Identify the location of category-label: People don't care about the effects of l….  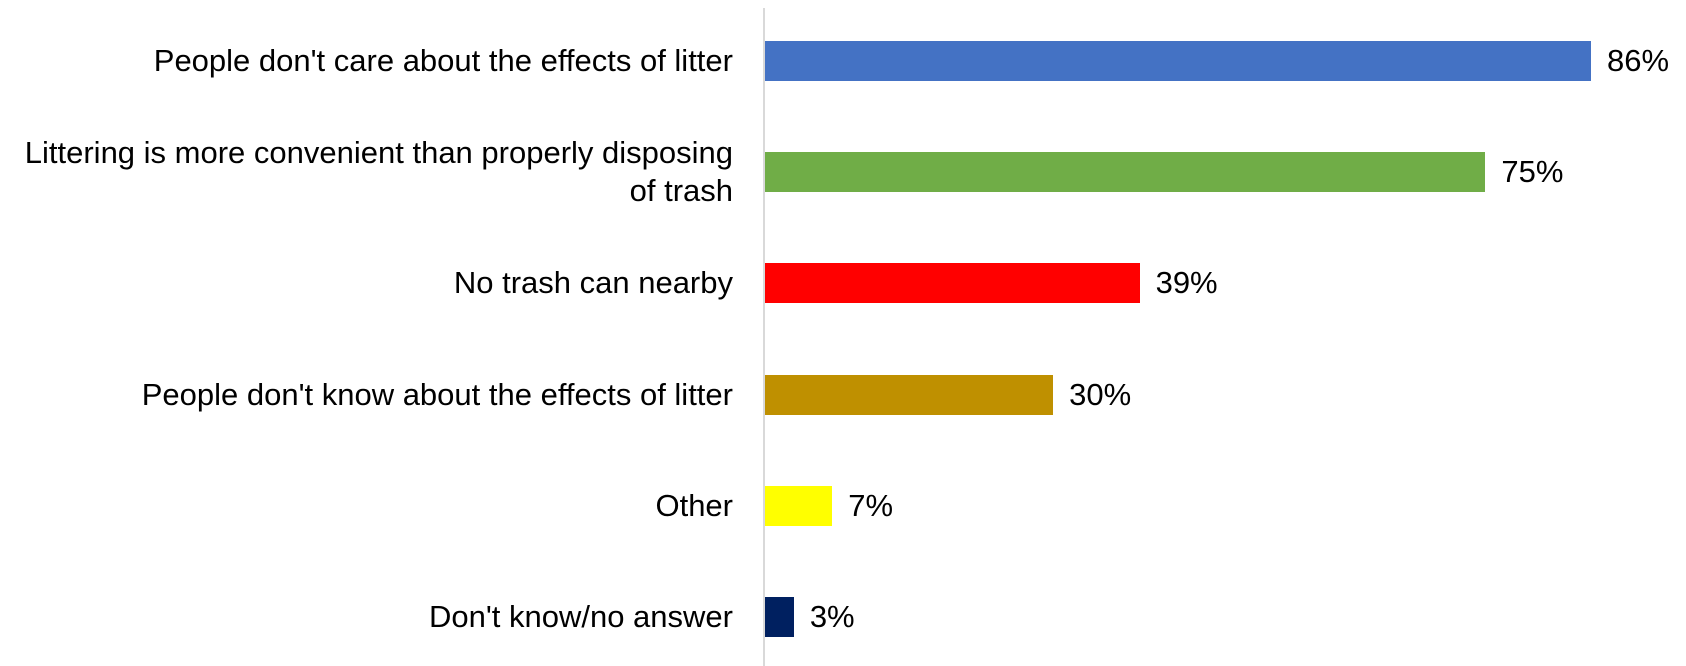
(443, 60).